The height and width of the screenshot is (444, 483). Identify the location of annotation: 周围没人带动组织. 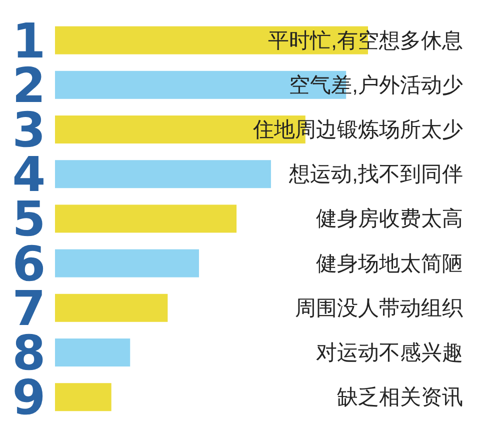
(379, 308).